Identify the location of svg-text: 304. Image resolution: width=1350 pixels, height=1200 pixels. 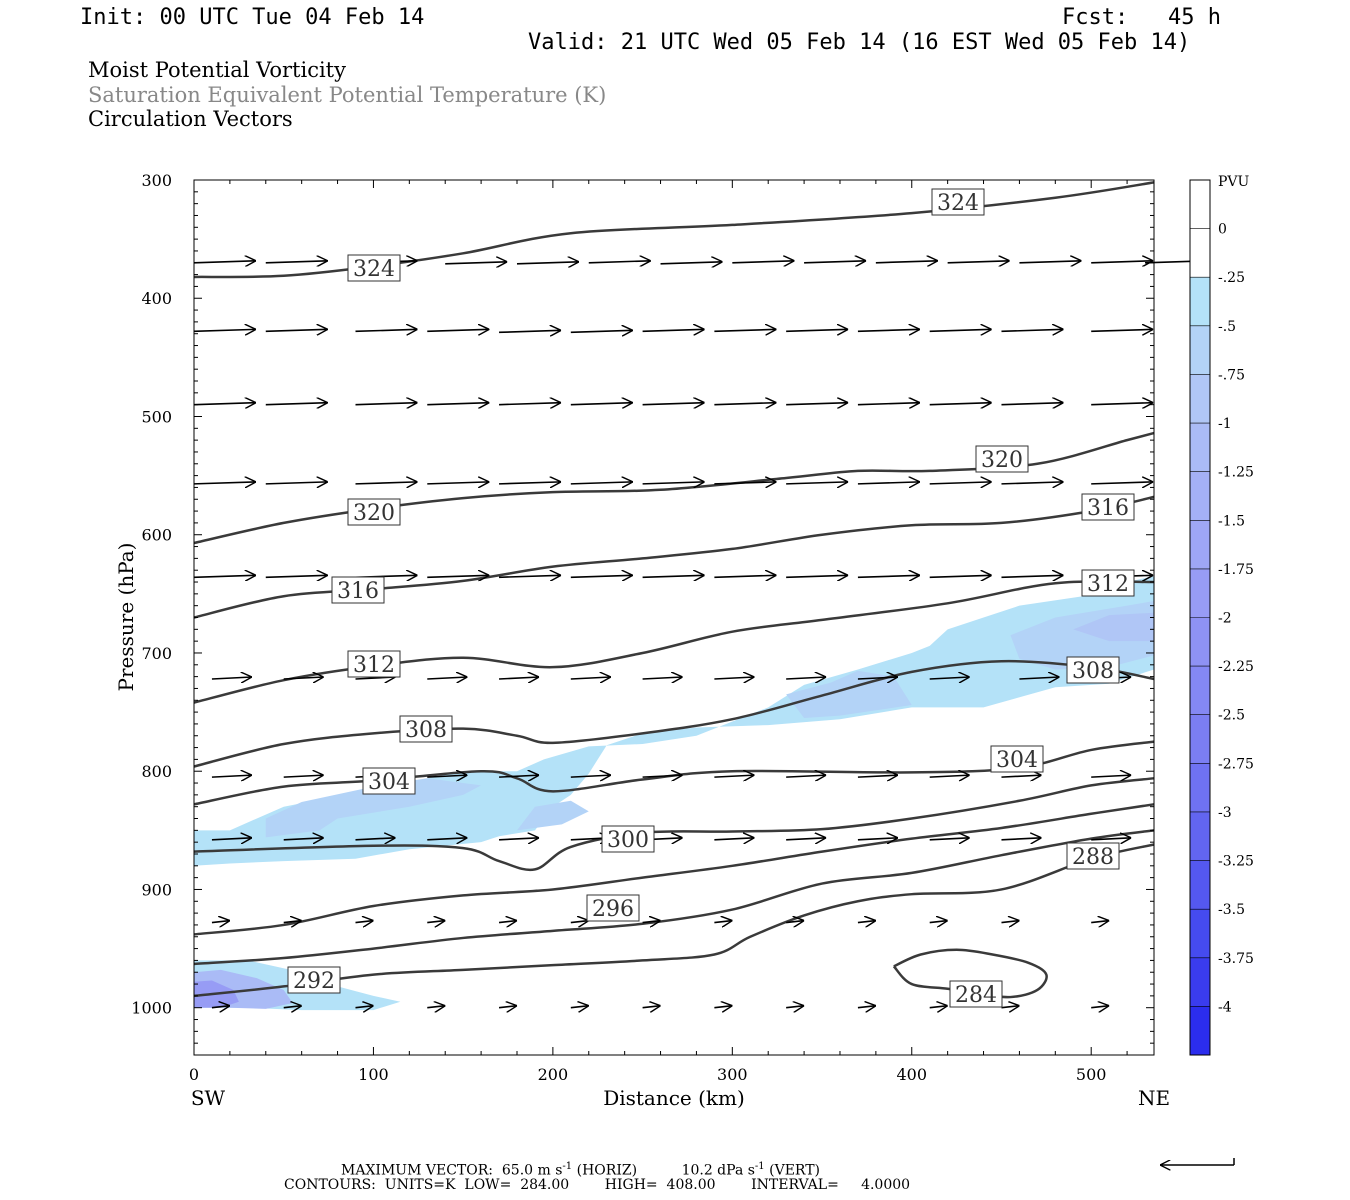
(1017, 760).